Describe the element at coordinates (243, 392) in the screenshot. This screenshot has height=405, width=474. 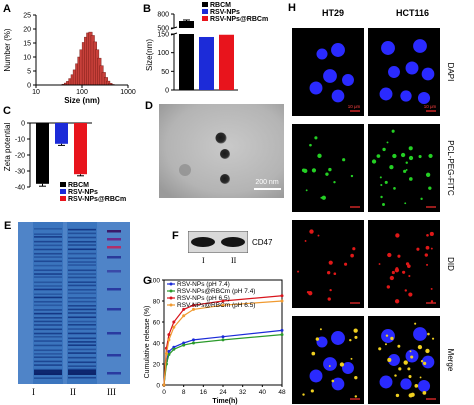
I see `g-x-tick-label: 32` at that location.